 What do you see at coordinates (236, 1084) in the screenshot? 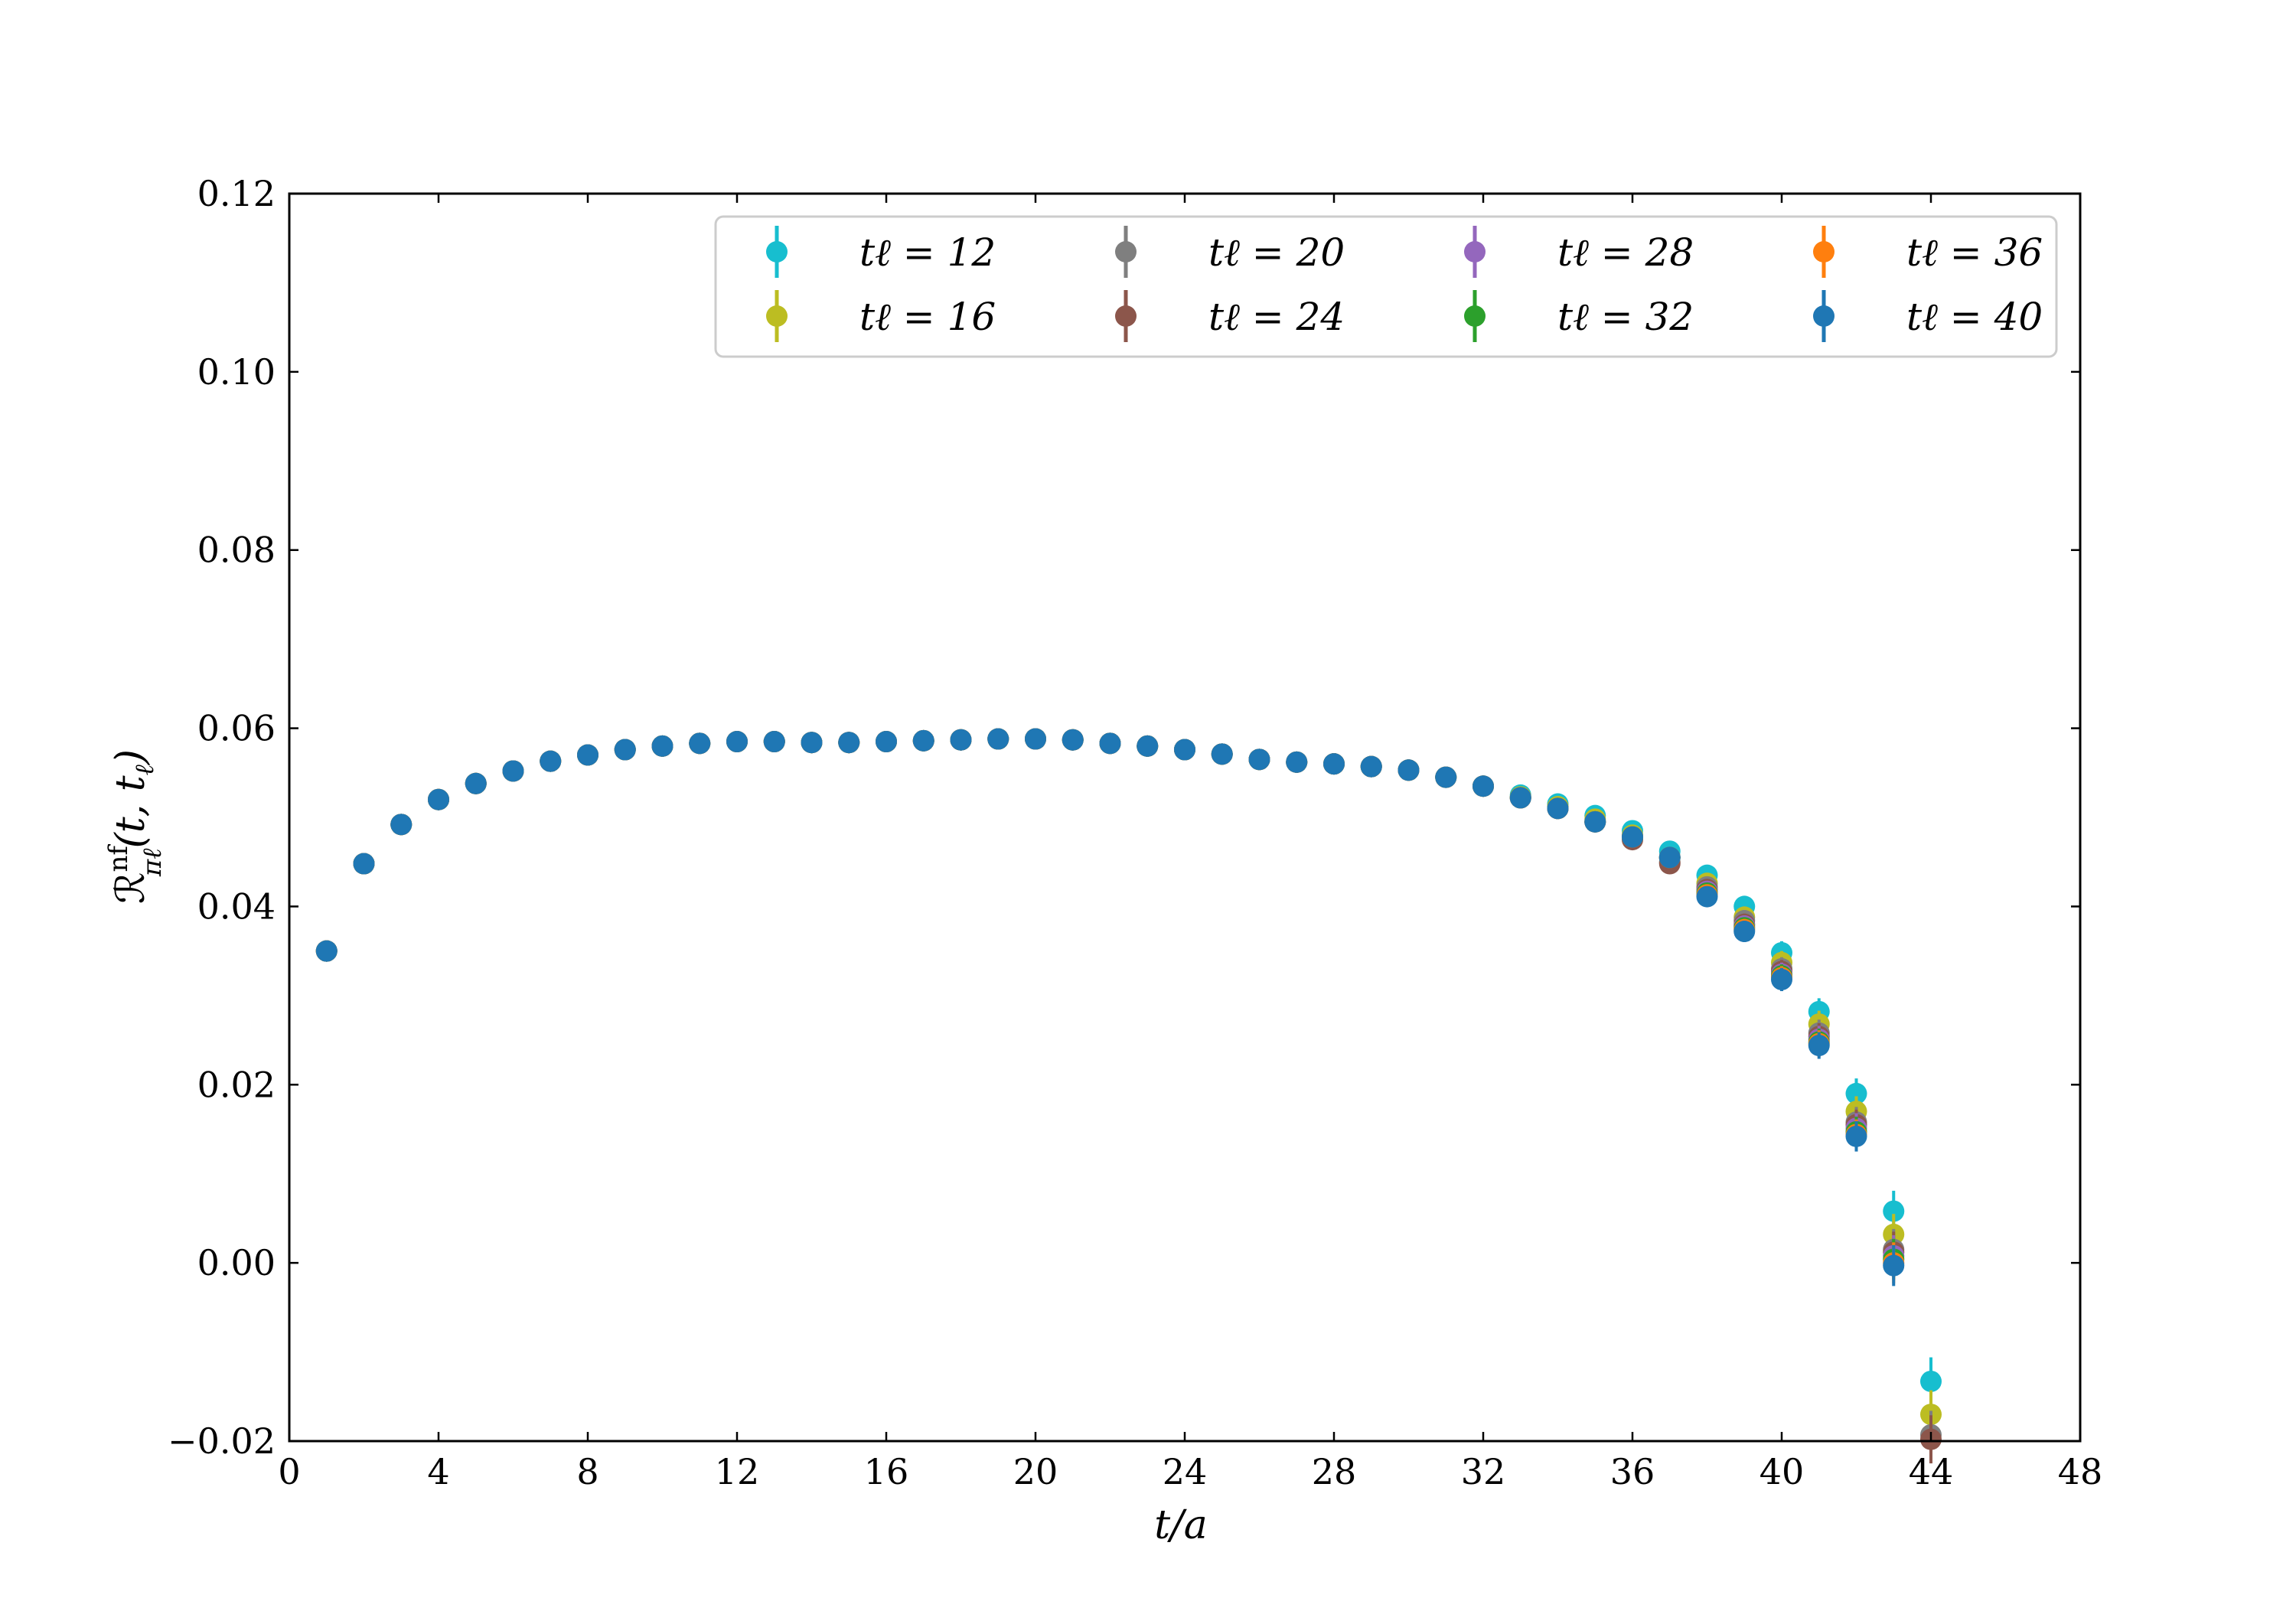
I see `y-tick-label: 0.02` at bounding box center [236, 1084].